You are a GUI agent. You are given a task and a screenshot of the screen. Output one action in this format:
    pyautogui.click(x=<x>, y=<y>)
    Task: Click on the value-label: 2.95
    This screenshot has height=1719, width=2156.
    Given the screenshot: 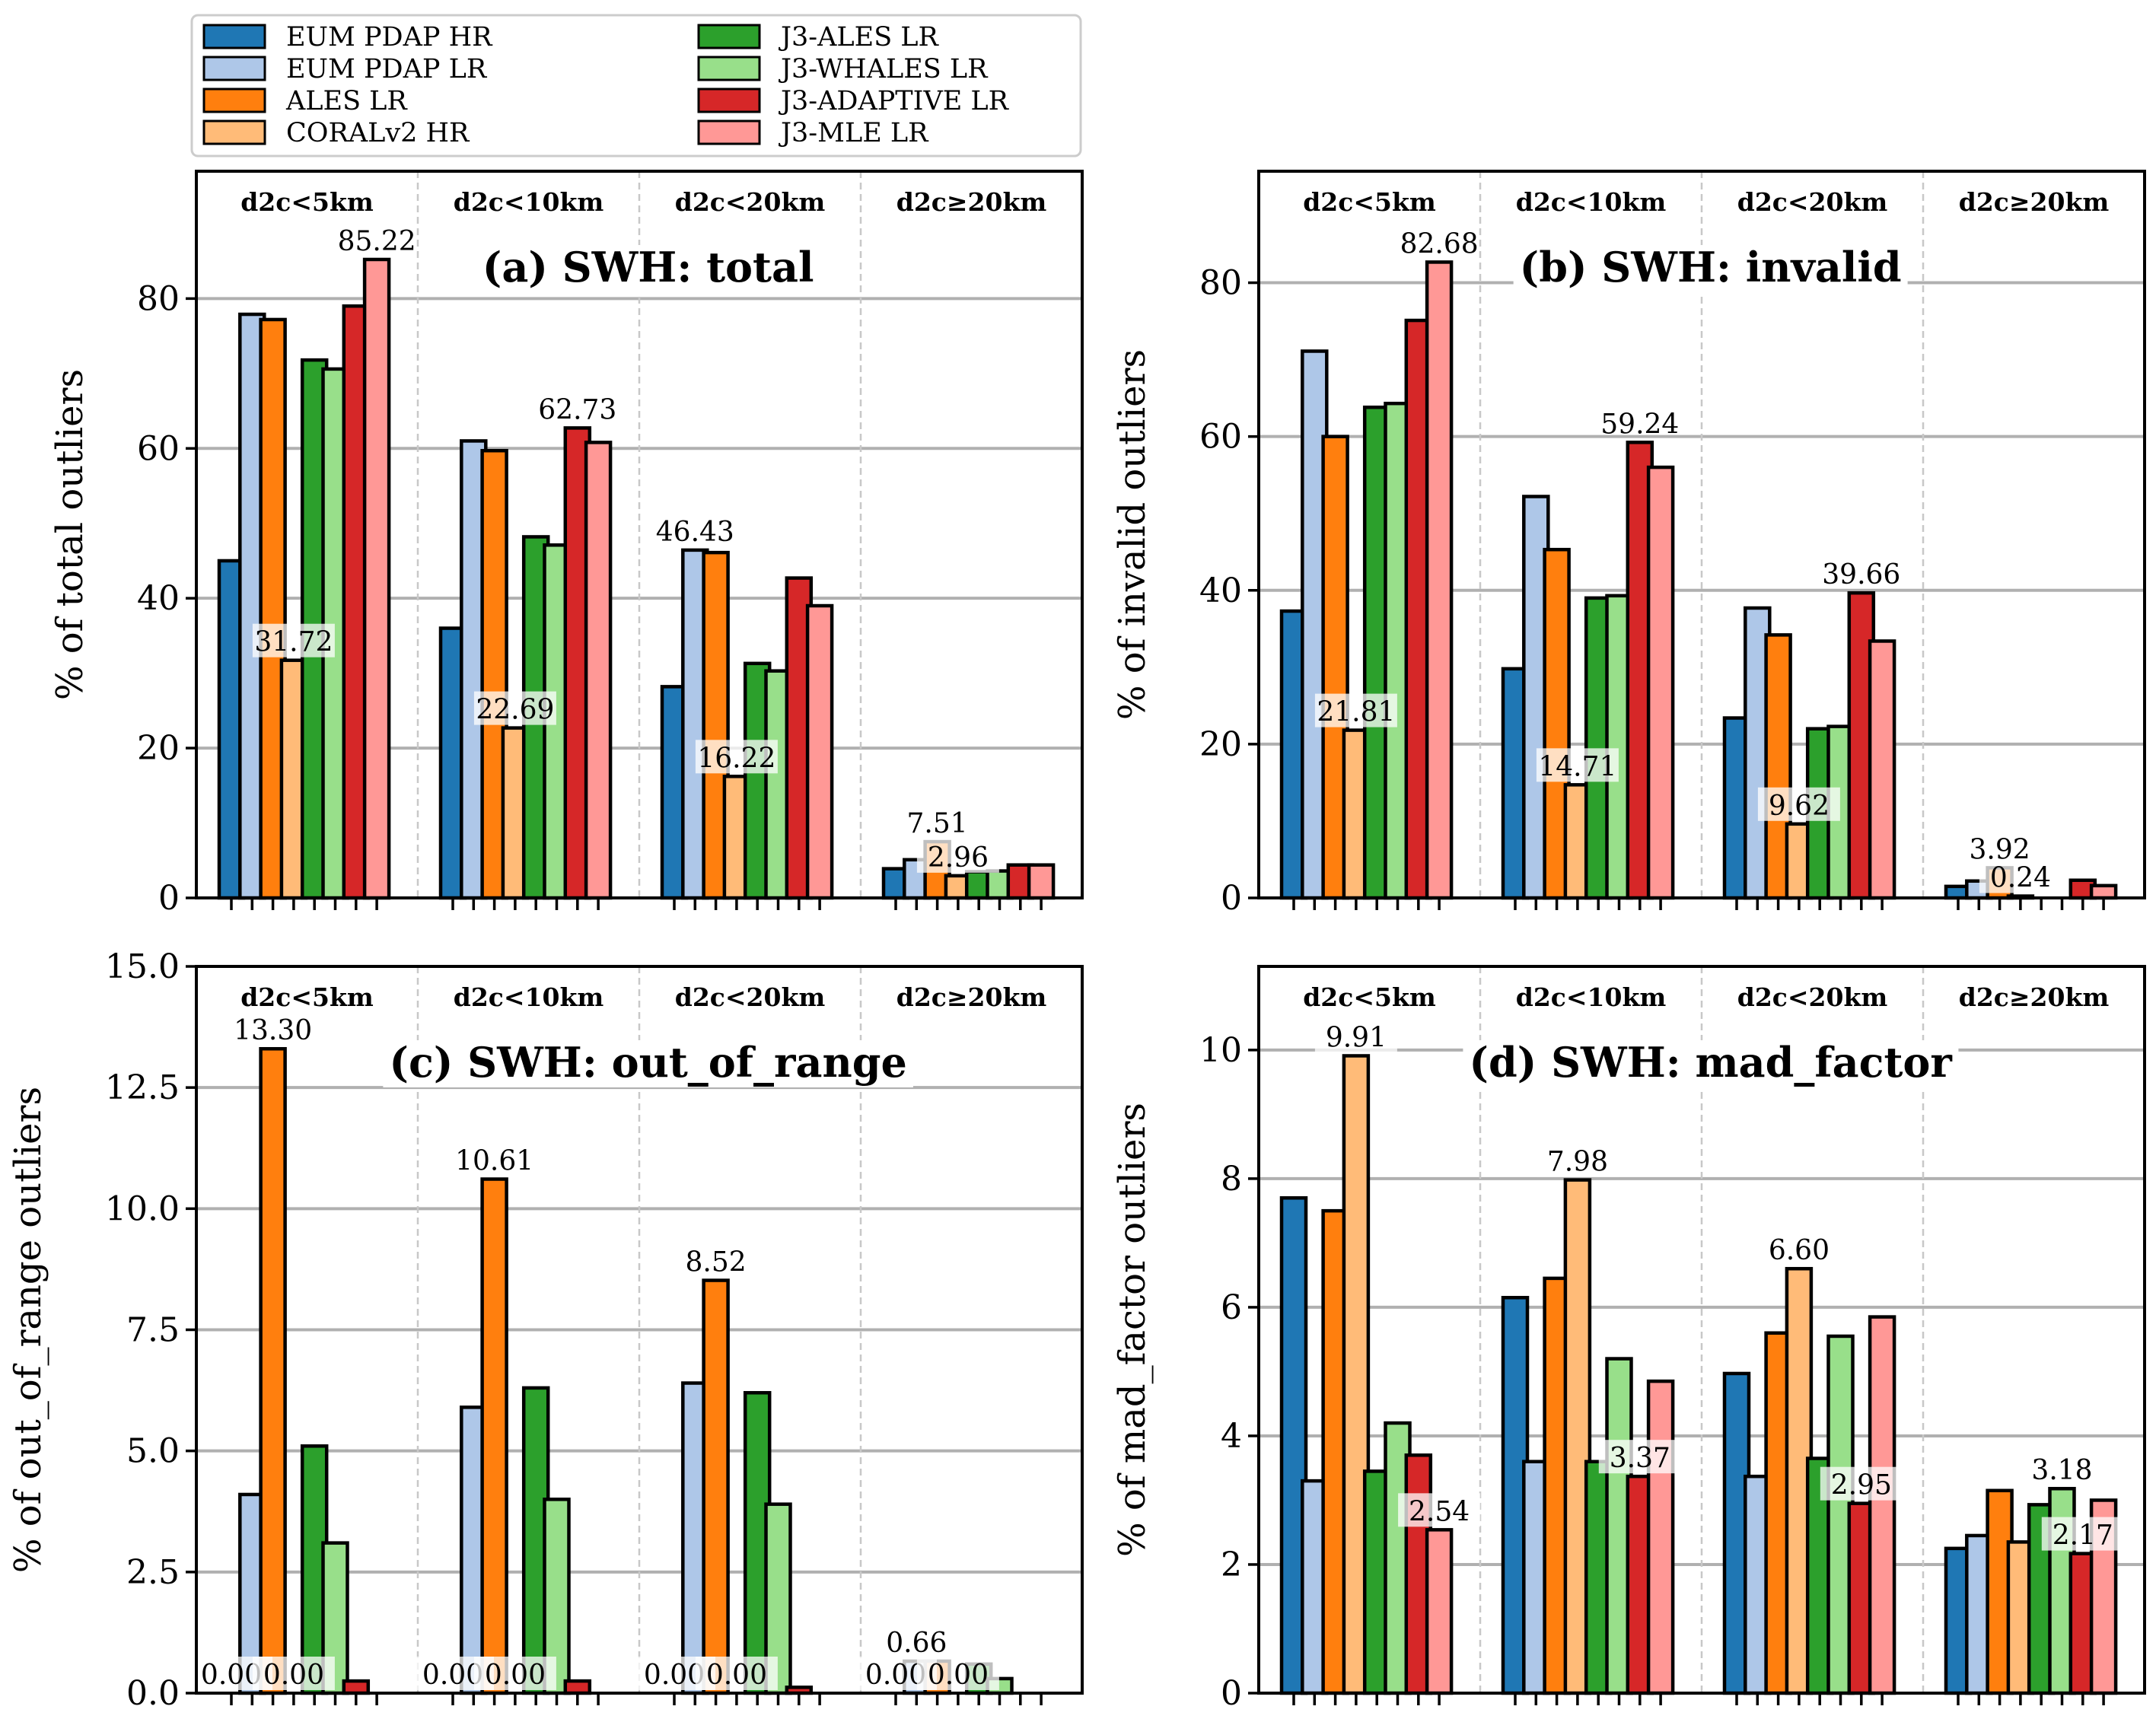 What is the action you would take?
    pyautogui.click(x=1862, y=1486)
    